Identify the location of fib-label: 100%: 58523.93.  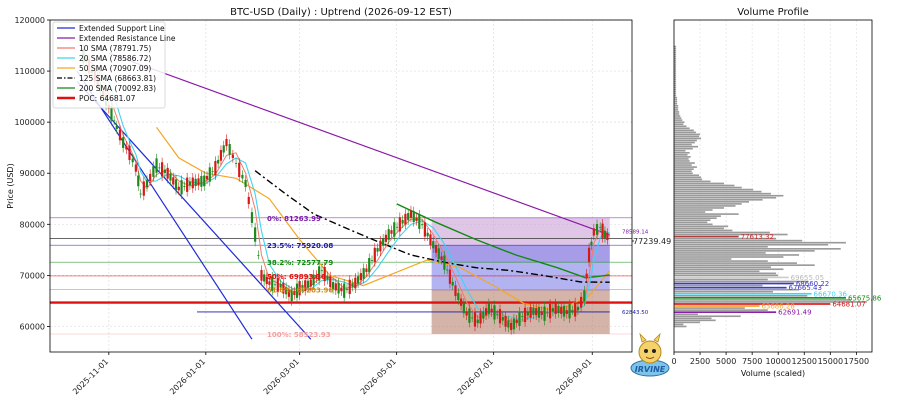
(299, 335).